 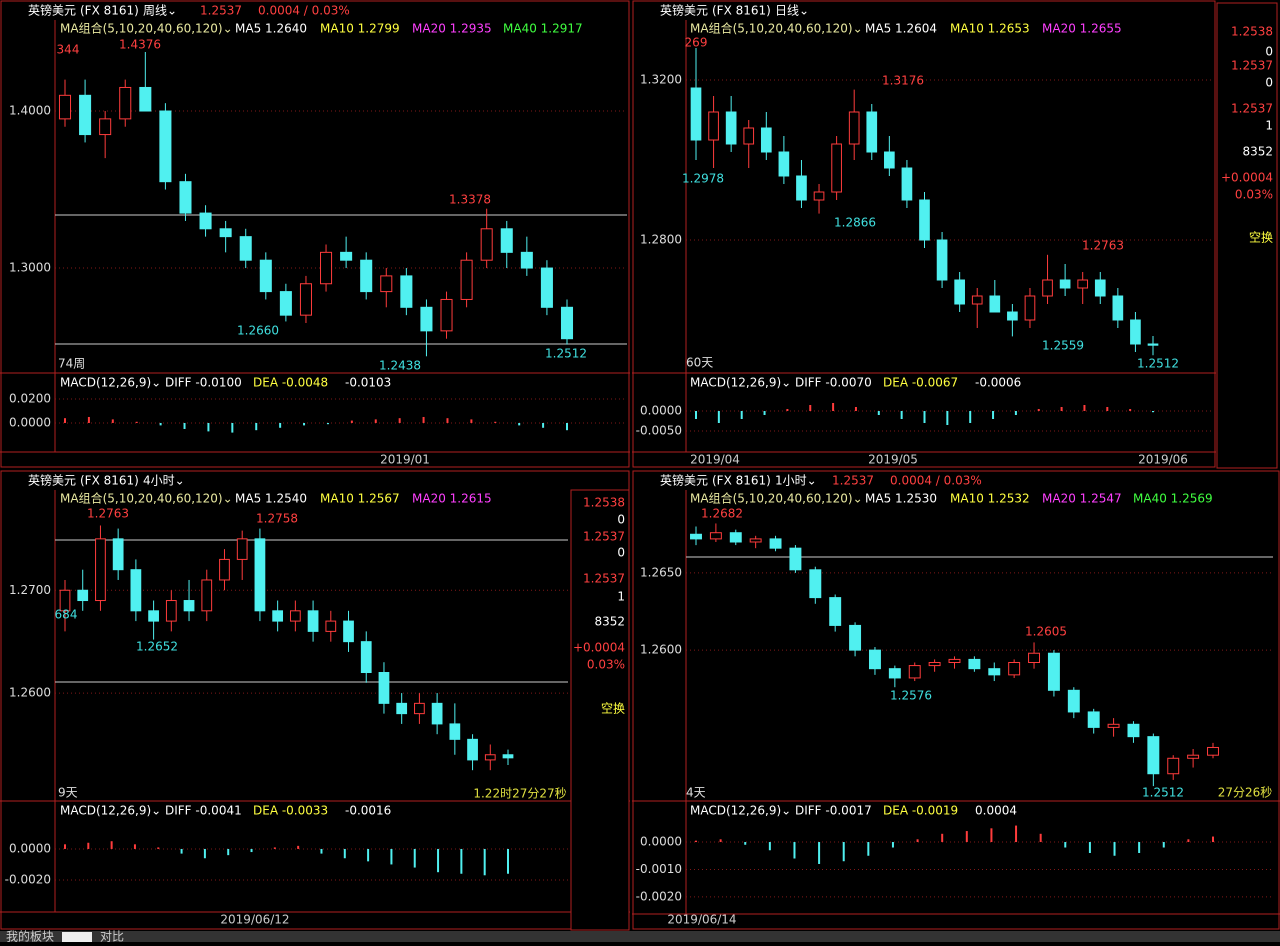 I want to click on ma-legend: MA20 1.2655, so click(x=1082, y=29).